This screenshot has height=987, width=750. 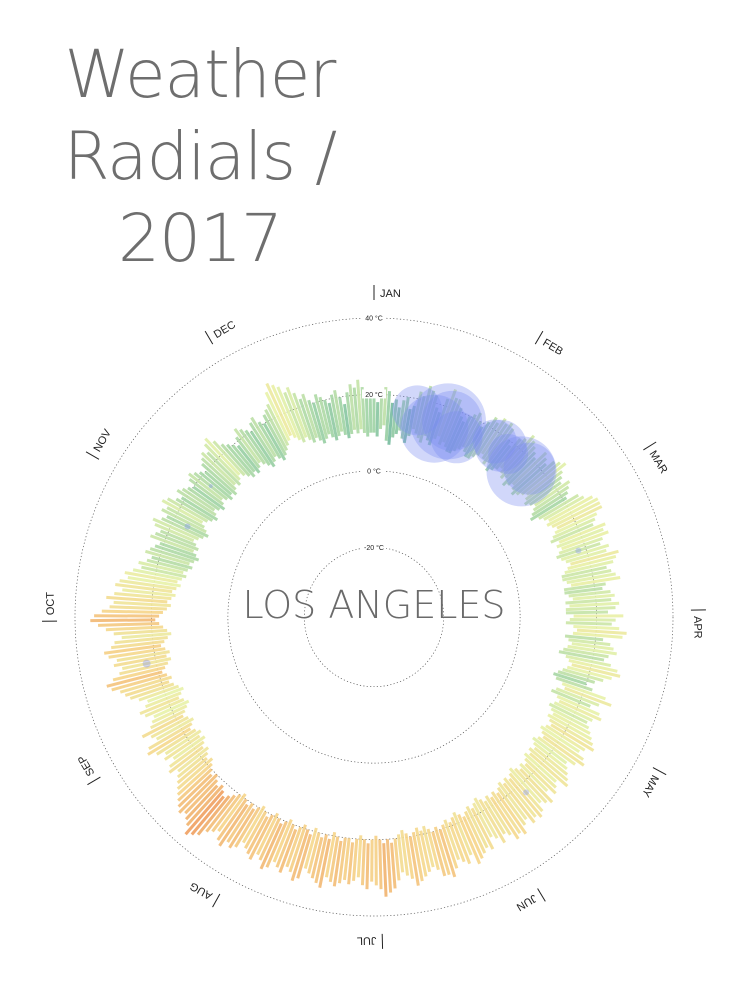 I want to click on page-title: Weather Radials / 2017, so click(x=200, y=157).